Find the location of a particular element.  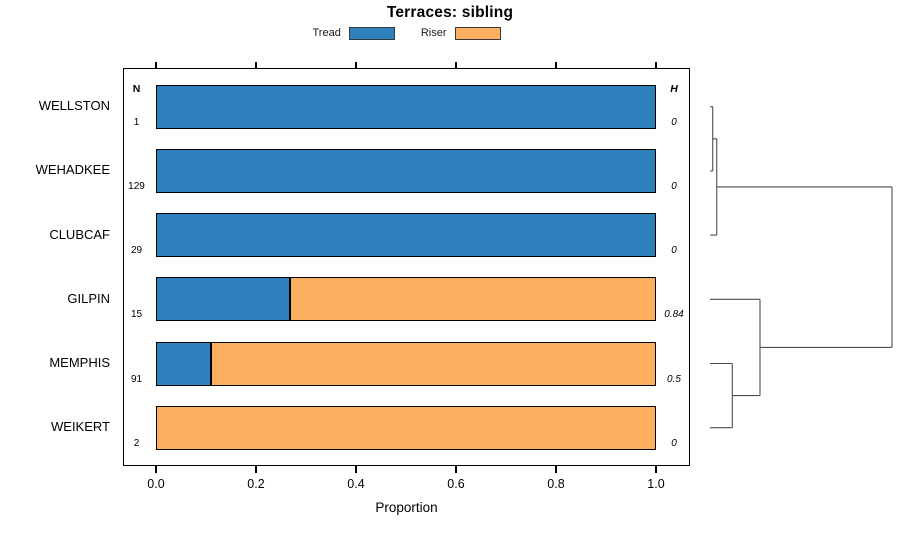

h-column-header: H is located at coordinates (674, 89).